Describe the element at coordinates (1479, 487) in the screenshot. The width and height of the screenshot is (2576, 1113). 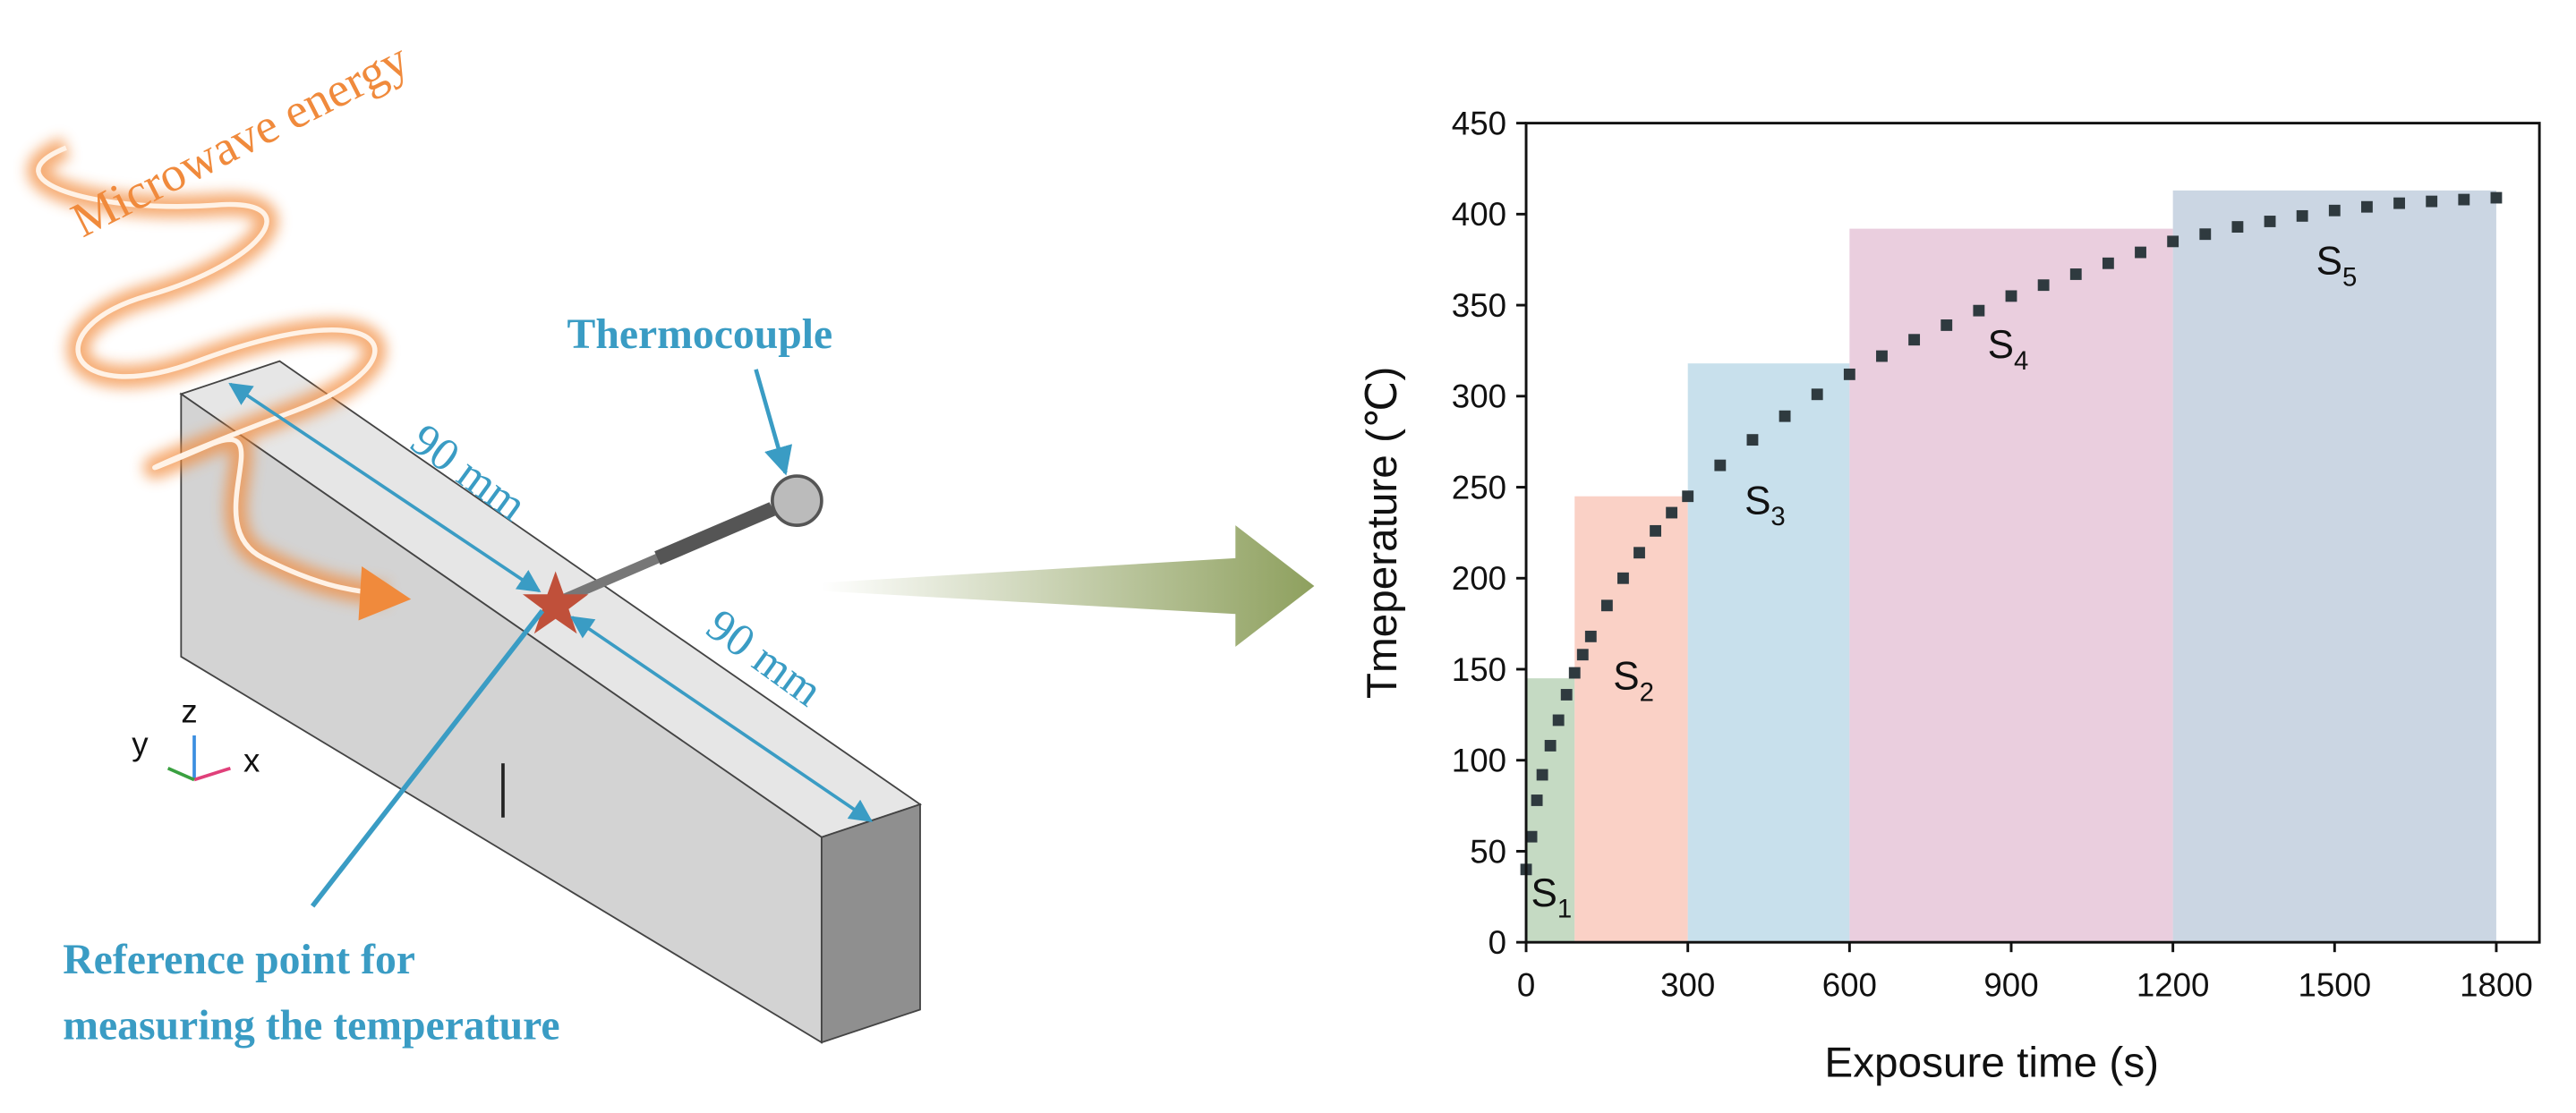
I see `y-tick-label: 250` at that location.